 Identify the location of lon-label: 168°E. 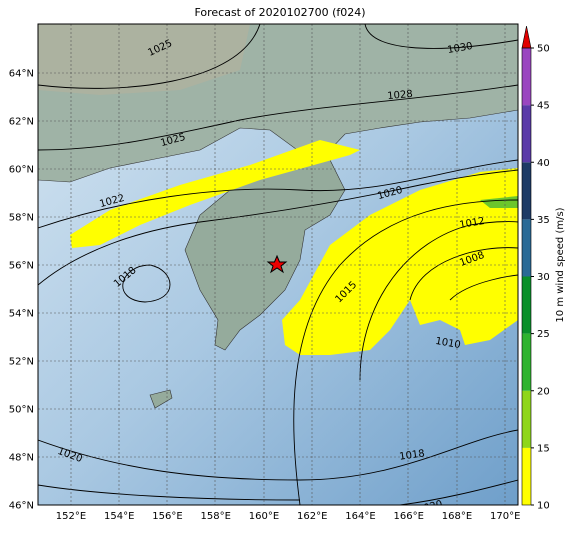
(457, 516).